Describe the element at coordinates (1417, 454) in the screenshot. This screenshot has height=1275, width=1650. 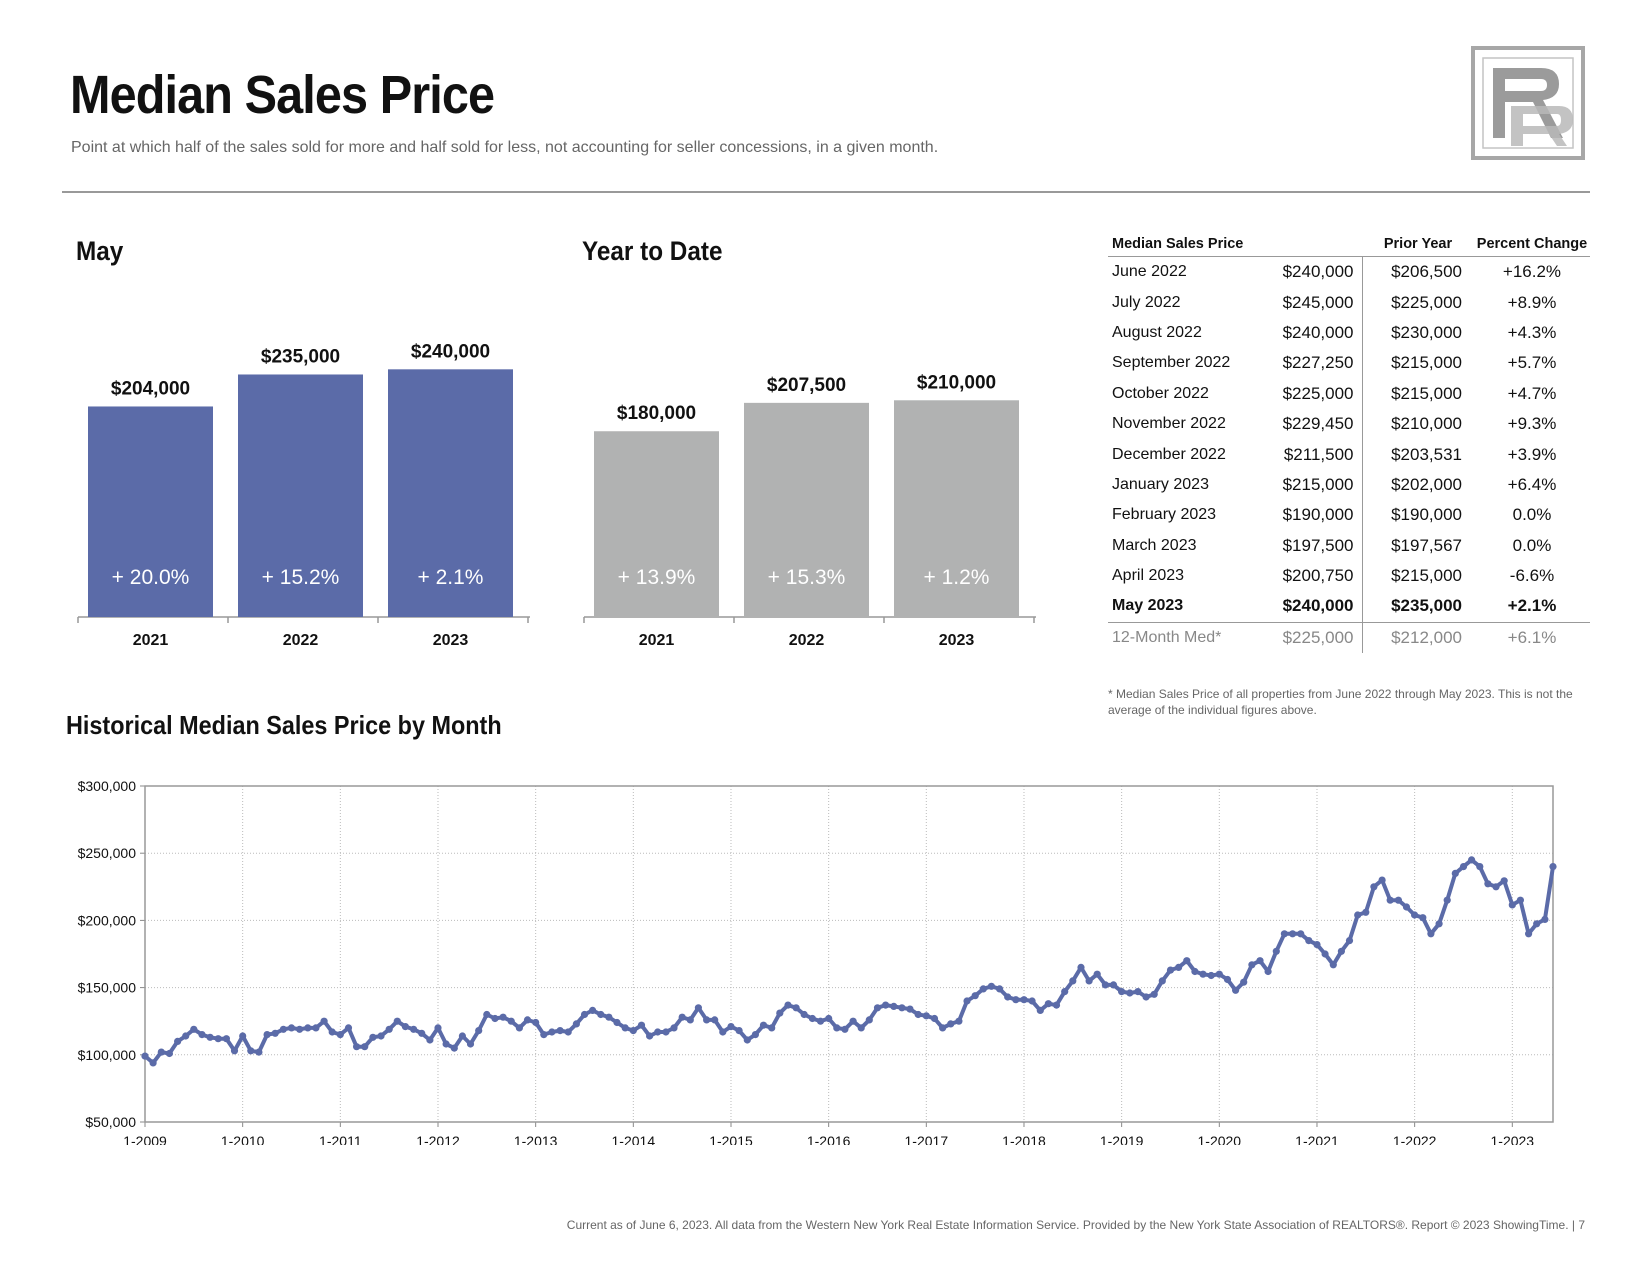
I see `row-prior: $203,531` at that location.